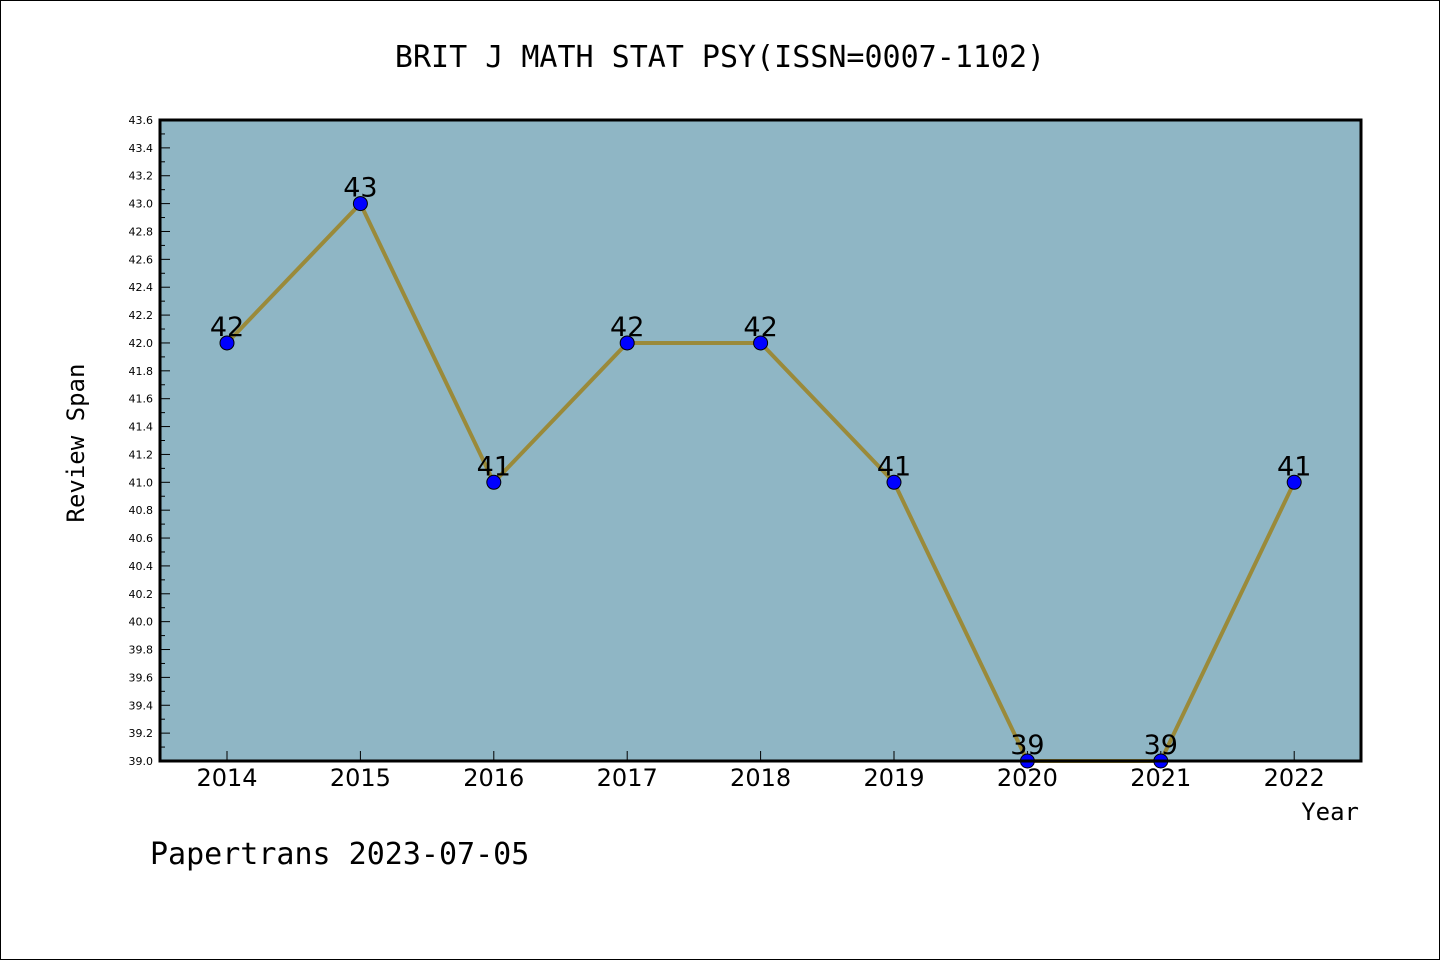 The width and height of the screenshot is (1440, 960). What do you see at coordinates (141, 622) in the screenshot?
I see `y-tick-label: 40.0` at bounding box center [141, 622].